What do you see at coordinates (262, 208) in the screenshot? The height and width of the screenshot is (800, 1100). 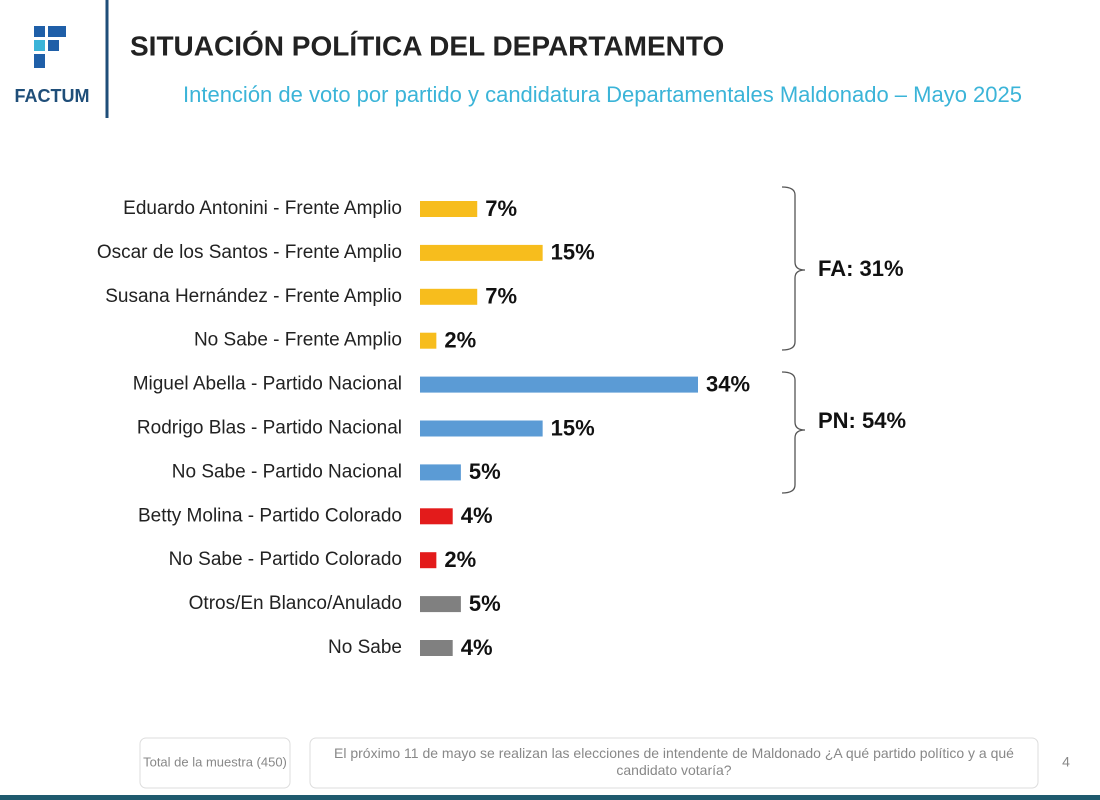 I see `category-label: Eduardo Antonini - Frente Amplio` at bounding box center [262, 208].